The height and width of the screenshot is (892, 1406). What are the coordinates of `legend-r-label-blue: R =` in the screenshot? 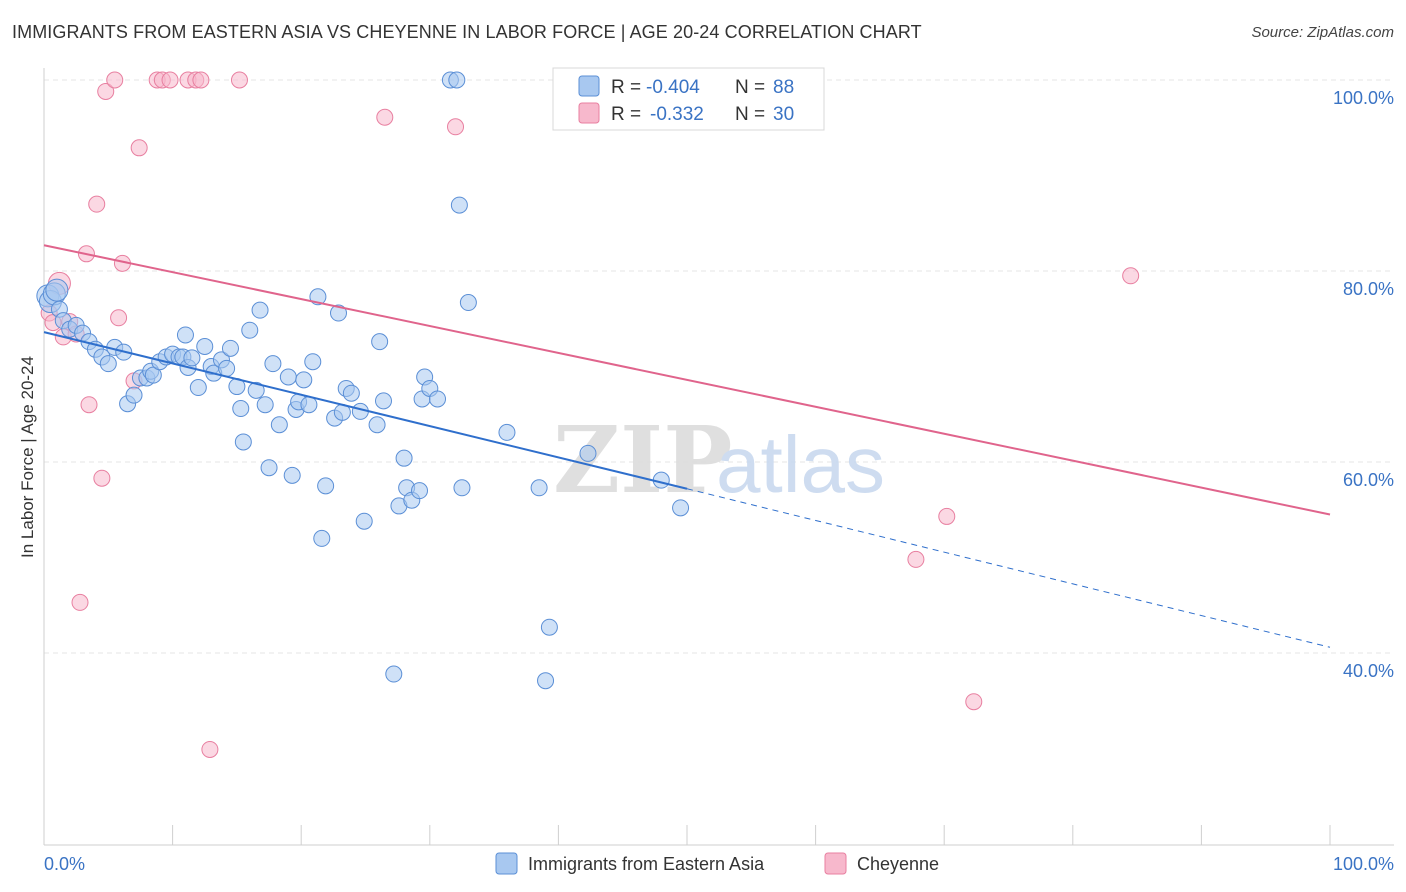 It's located at (626, 87).